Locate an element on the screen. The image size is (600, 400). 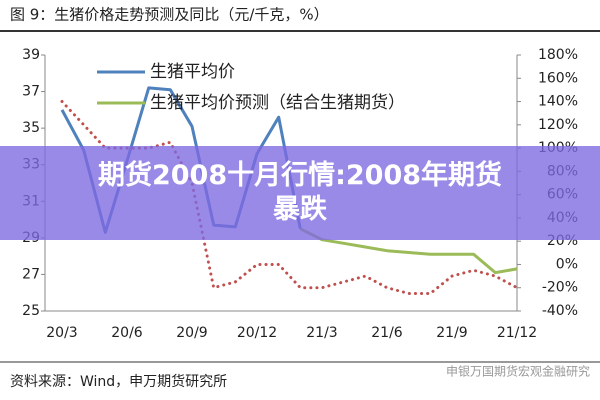
legend-label: 生猪平均价 is located at coordinates (192, 72).